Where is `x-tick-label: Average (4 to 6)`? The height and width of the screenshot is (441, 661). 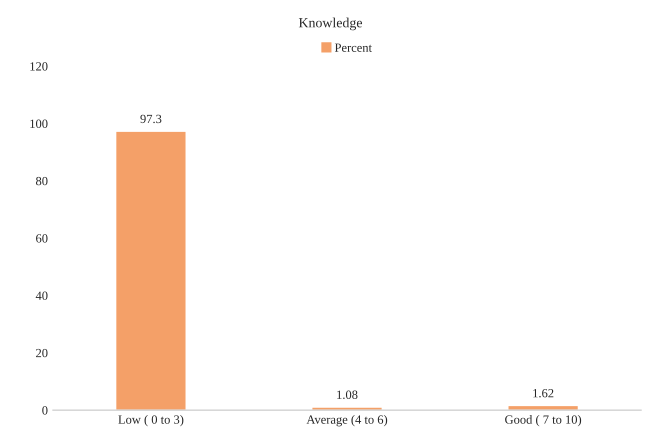
x-tick-label: Average (4 to 6) is located at coordinates (347, 420).